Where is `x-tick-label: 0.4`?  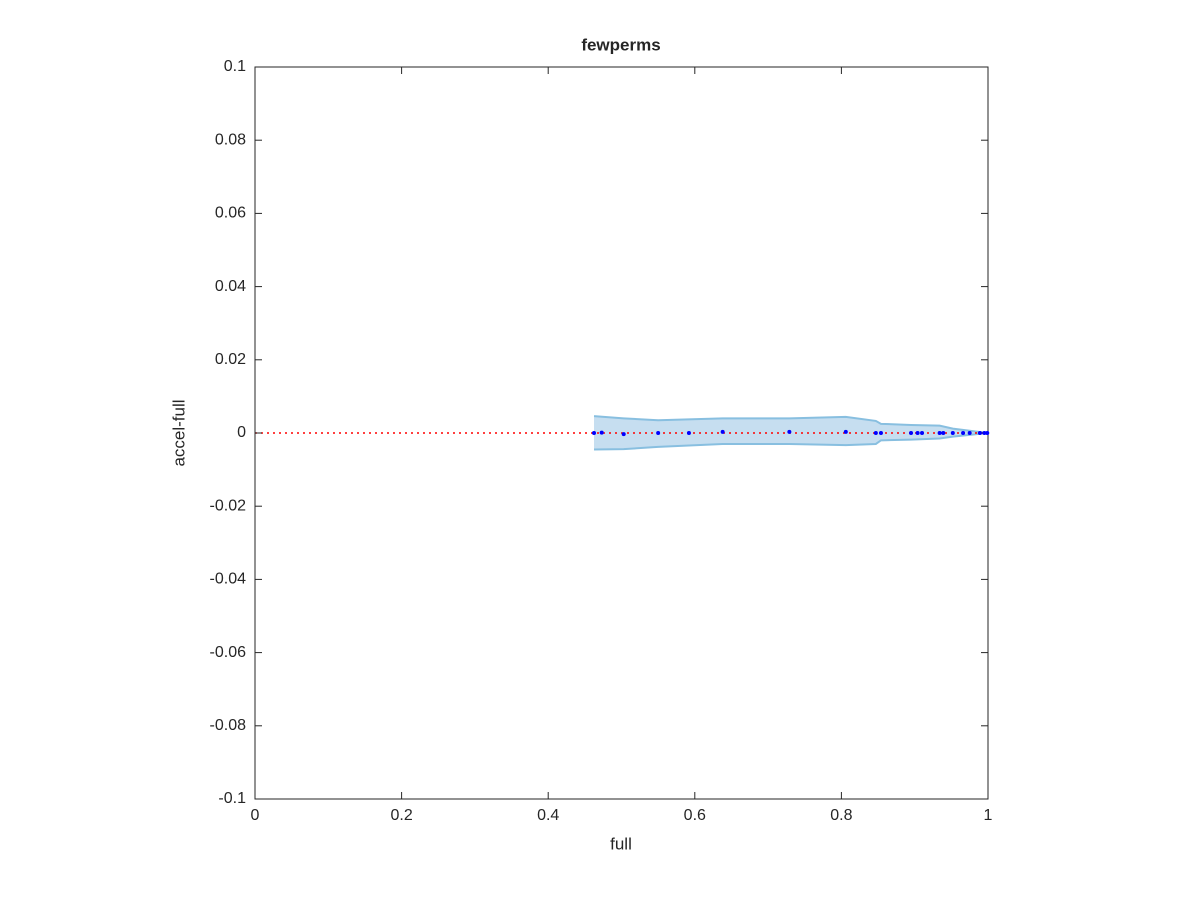
x-tick-label: 0.4 is located at coordinates (548, 815).